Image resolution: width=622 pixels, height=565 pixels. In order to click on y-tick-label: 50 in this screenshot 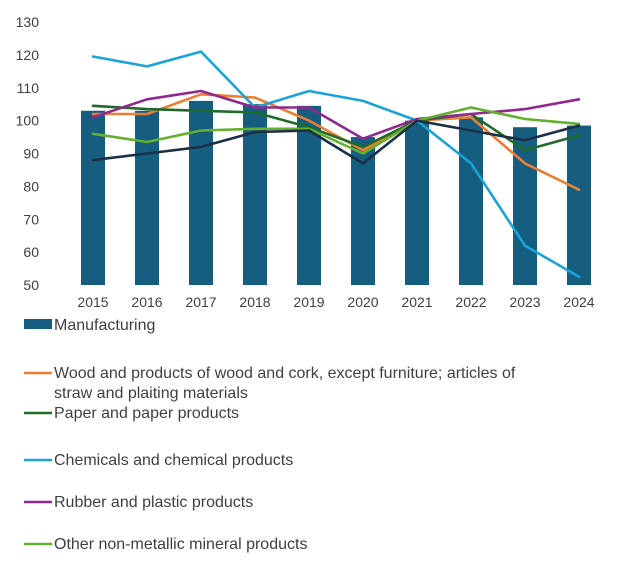, I will do `click(31, 285)`.